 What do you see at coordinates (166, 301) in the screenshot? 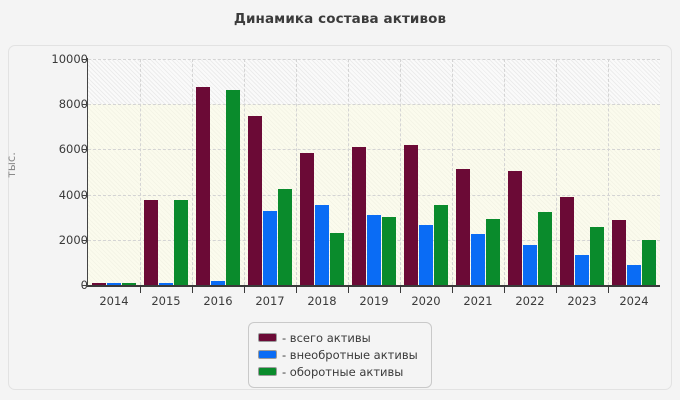
I see `x-axis-tick-label-2015: 2015` at bounding box center [166, 301].